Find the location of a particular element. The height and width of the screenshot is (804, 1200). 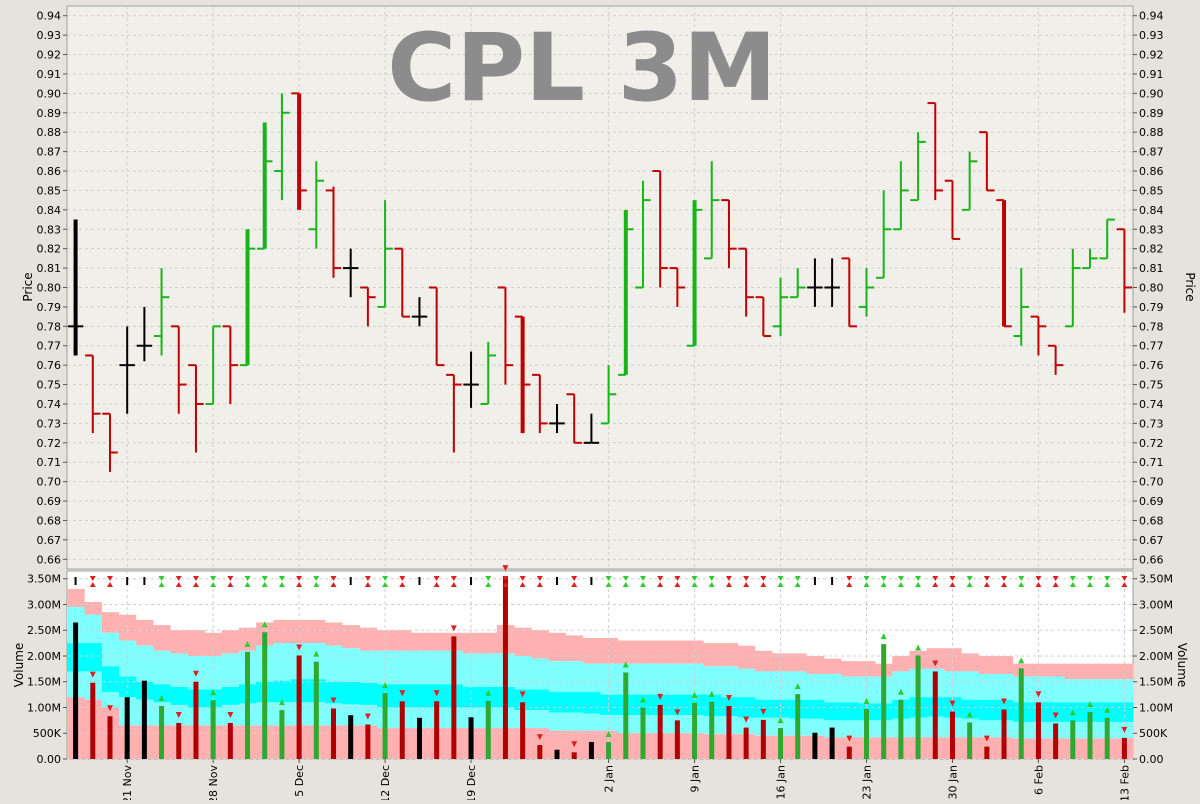

volume-band-lower-outer is located at coordinates (540, 743).